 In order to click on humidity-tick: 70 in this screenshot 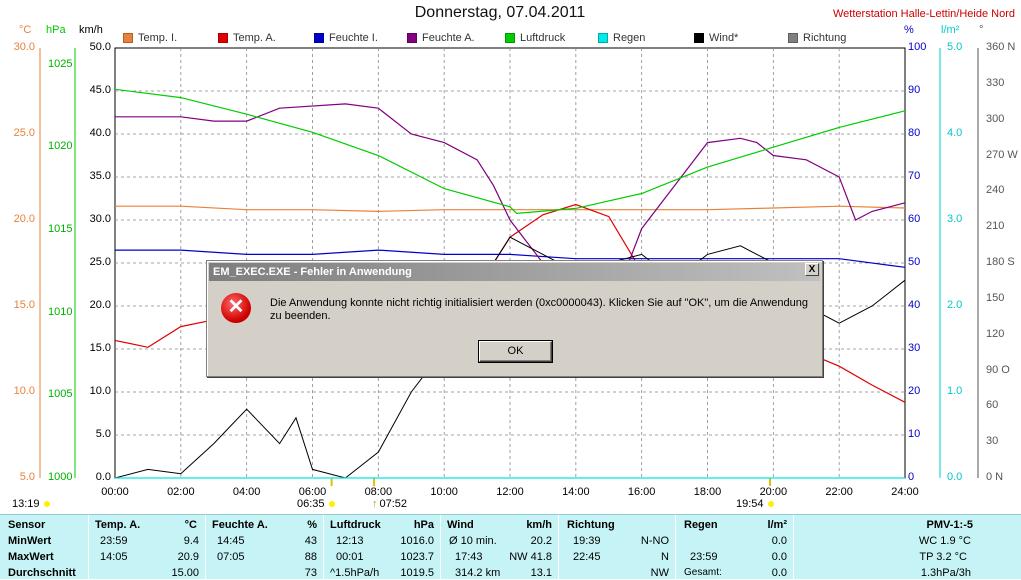, I will do `click(914, 176)`.